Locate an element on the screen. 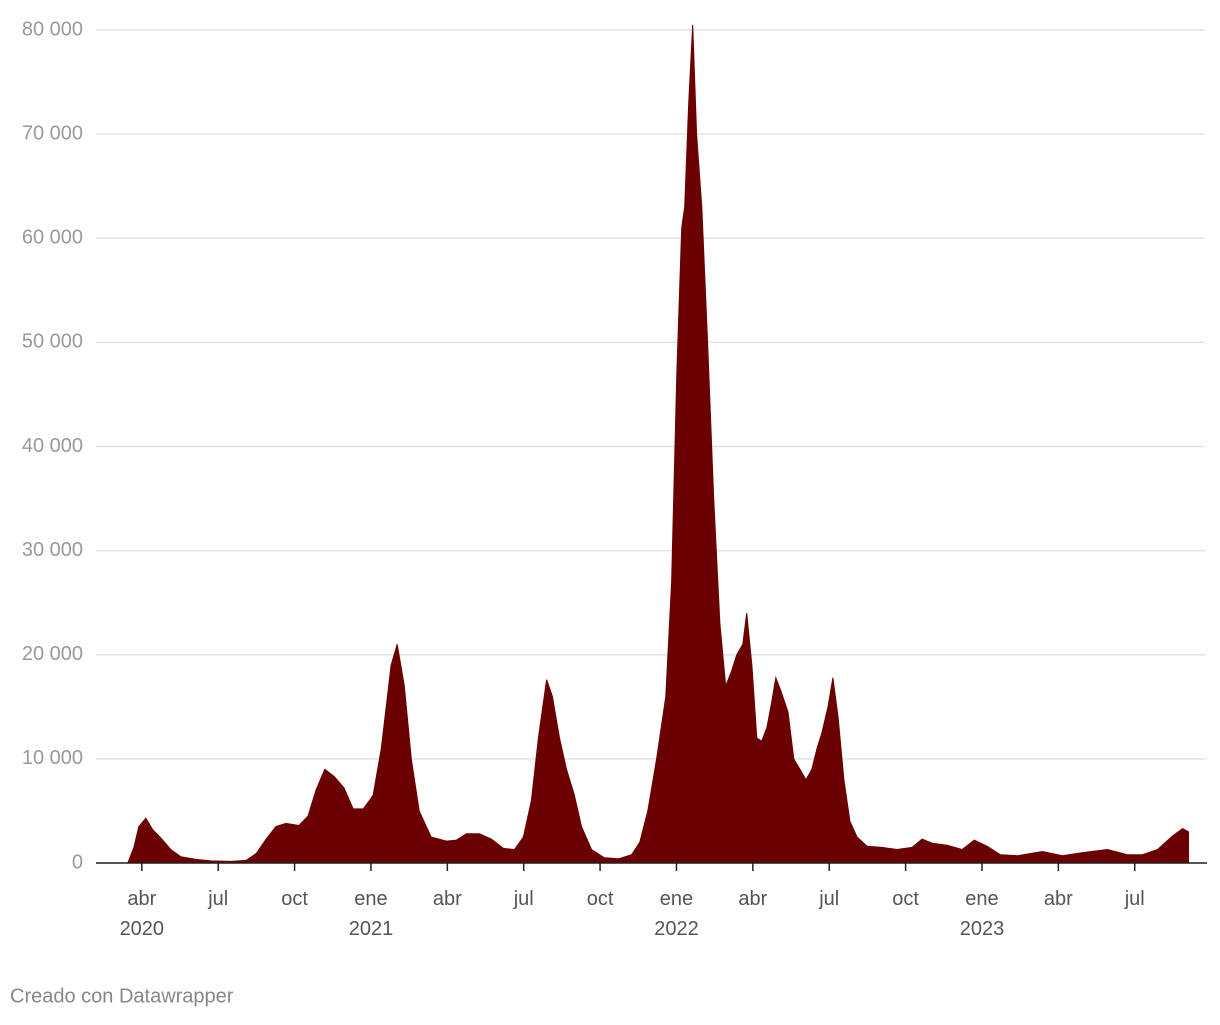  y-tick-label: 70 000 is located at coordinates (52, 133).